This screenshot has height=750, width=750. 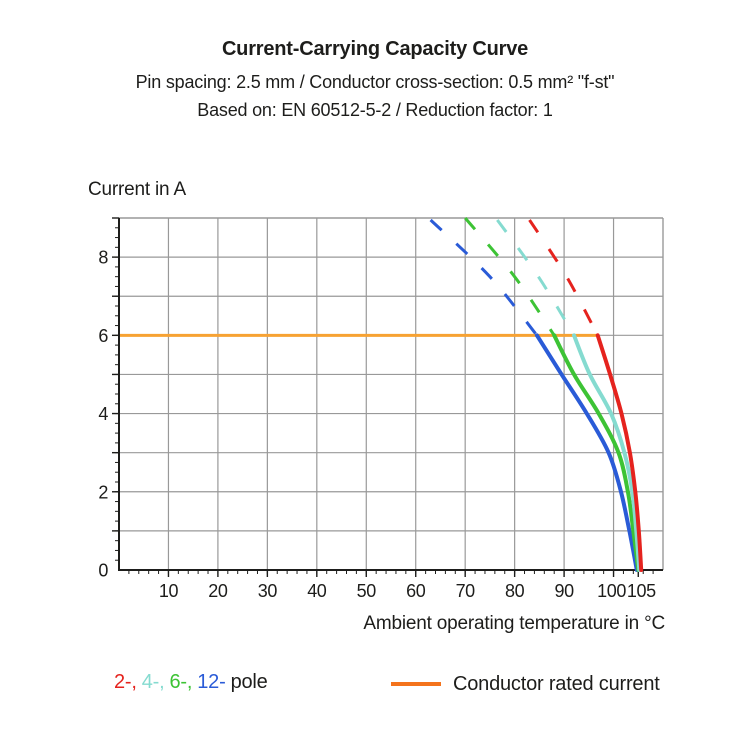 I want to click on pole-legend: 2-, 4-, 6-, 12- pole, so click(x=193, y=682).